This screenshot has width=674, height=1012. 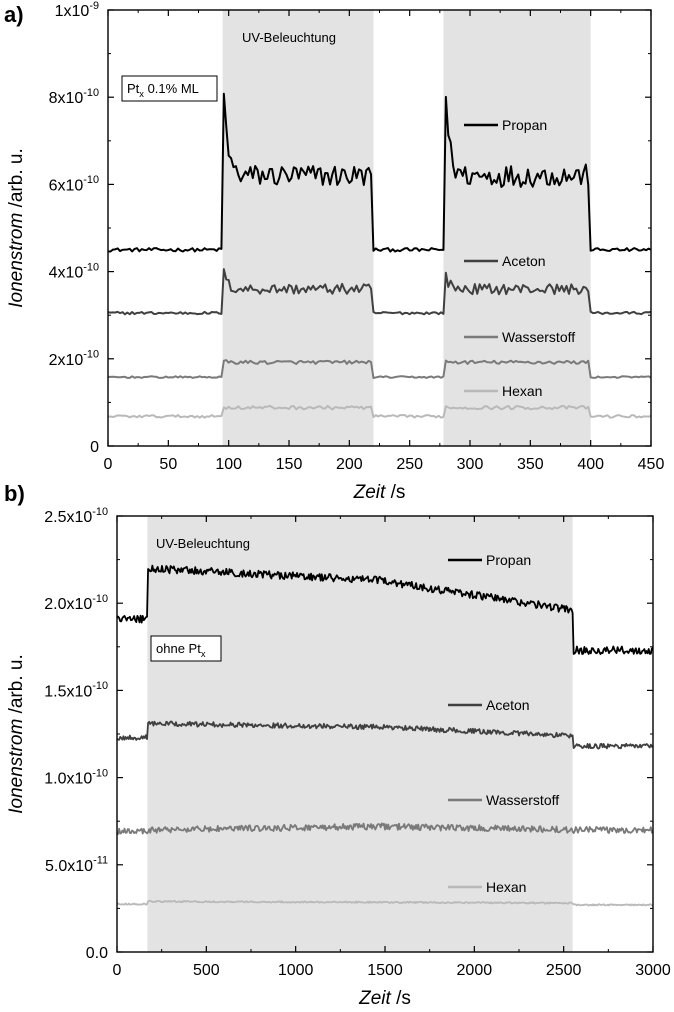 I want to click on x-tick-label: 450, so click(x=651, y=464).